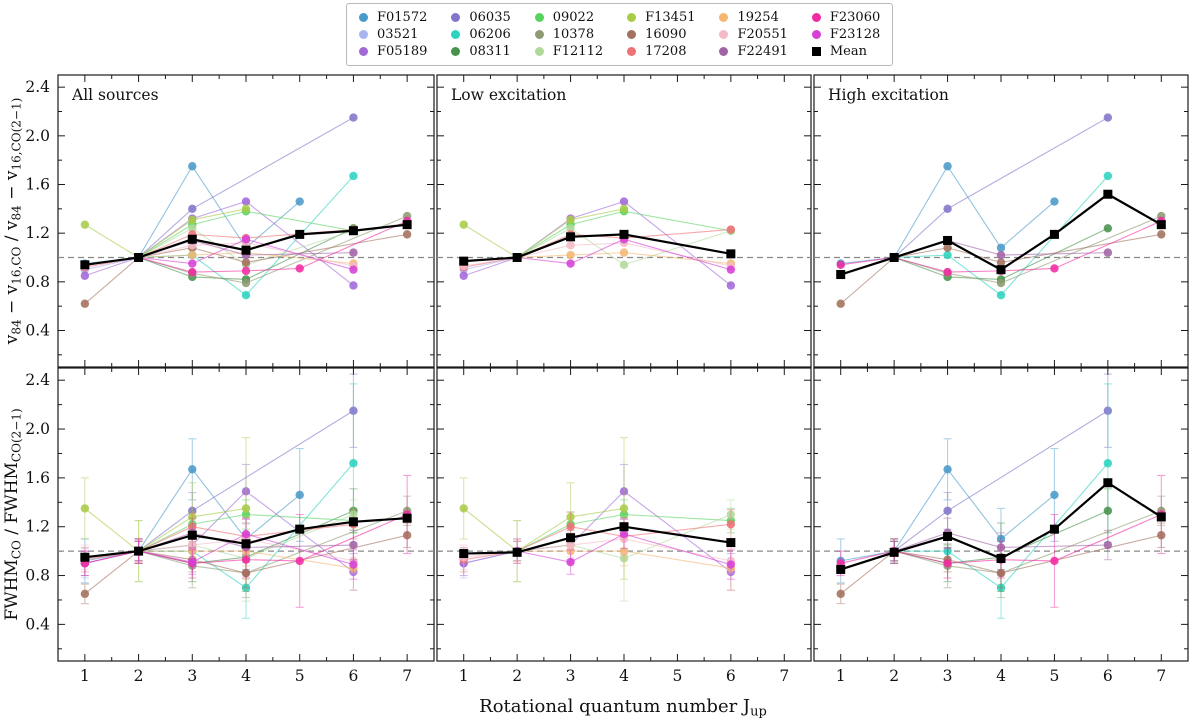 The image size is (1200, 726). I want to click on panel-low-row0: Low excitation, so click(624, 221).